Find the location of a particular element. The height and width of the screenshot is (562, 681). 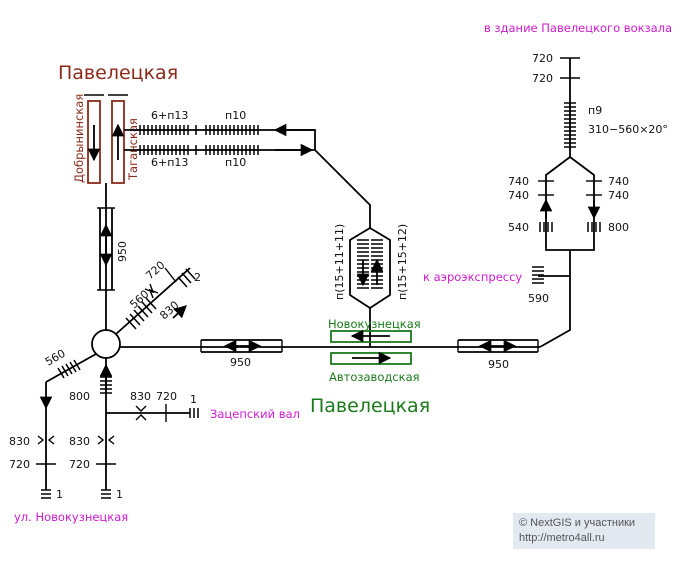

platform-label-novokuznetskaya: Новокузнецкая is located at coordinates (374, 324).